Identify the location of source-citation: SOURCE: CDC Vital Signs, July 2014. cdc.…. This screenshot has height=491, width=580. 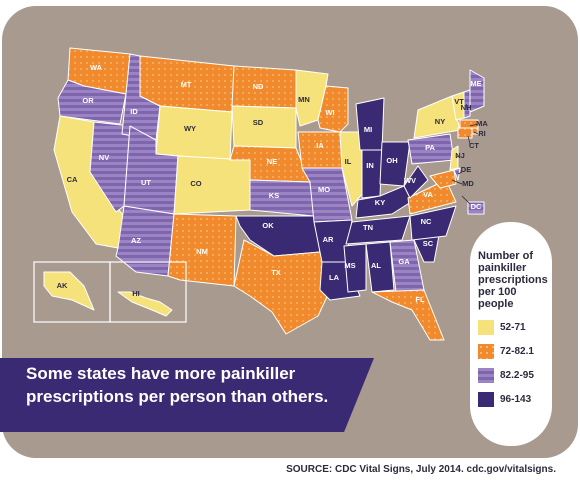
(421, 469).